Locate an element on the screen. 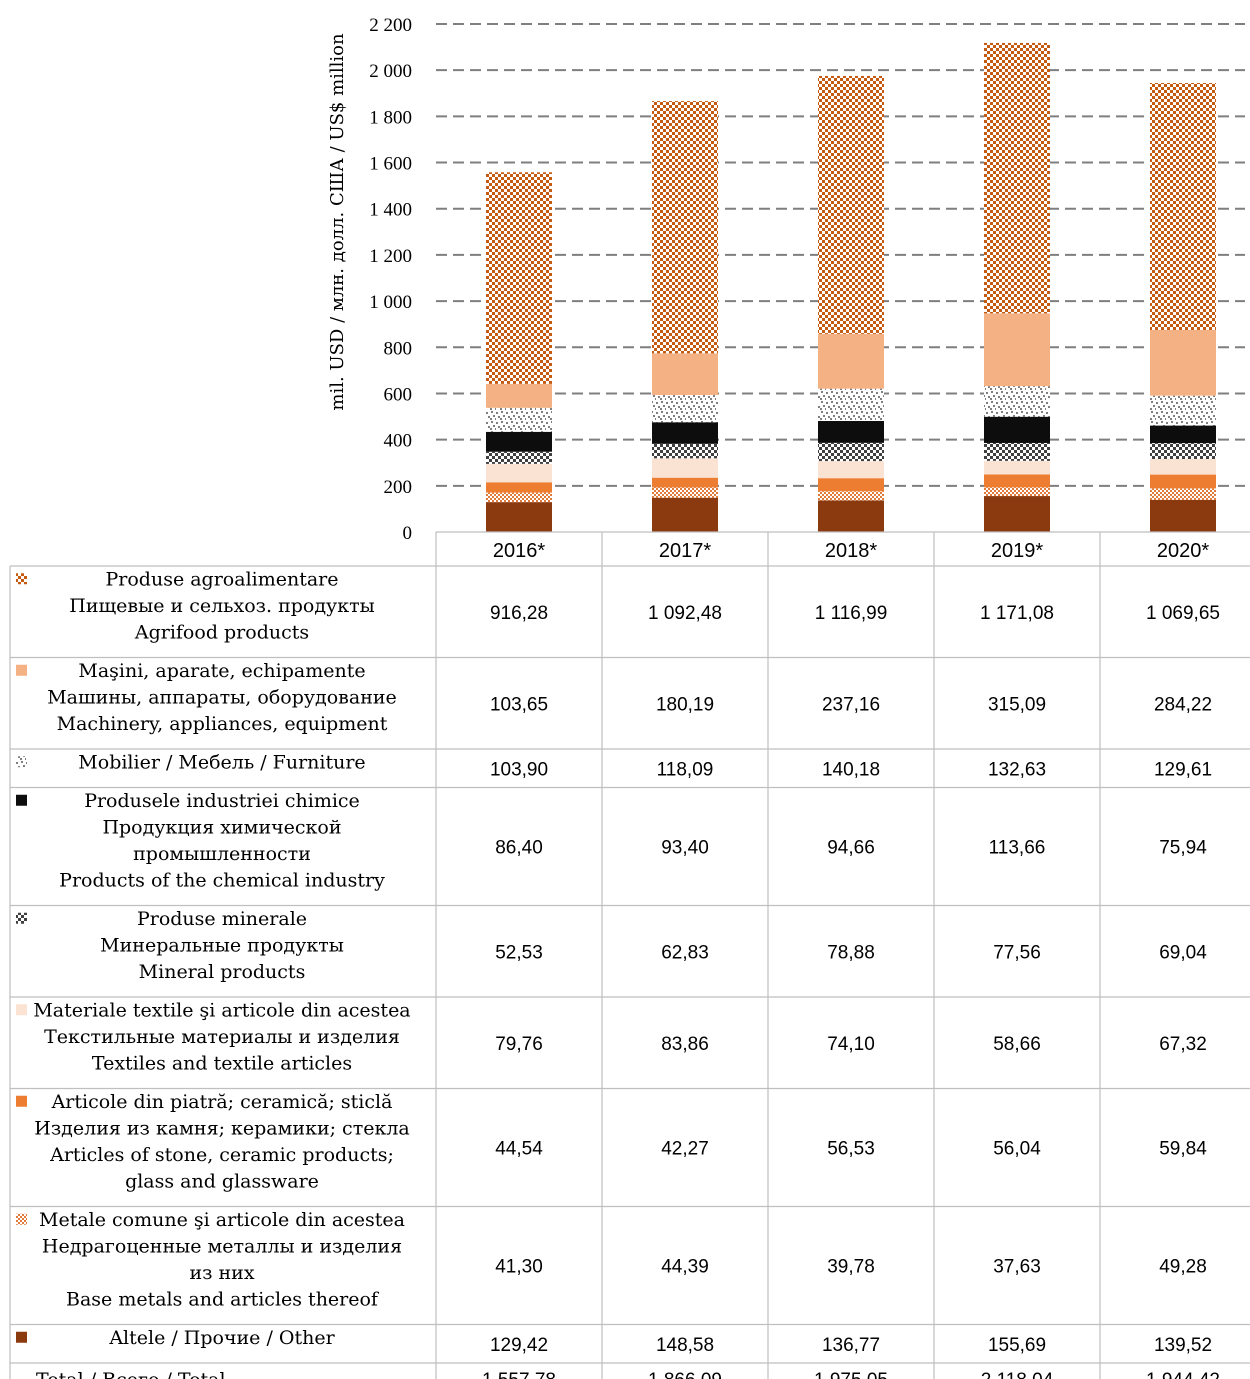 The width and height of the screenshot is (1250, 1379). x-category-label: 2019* is located at coordinates (1017, 551).